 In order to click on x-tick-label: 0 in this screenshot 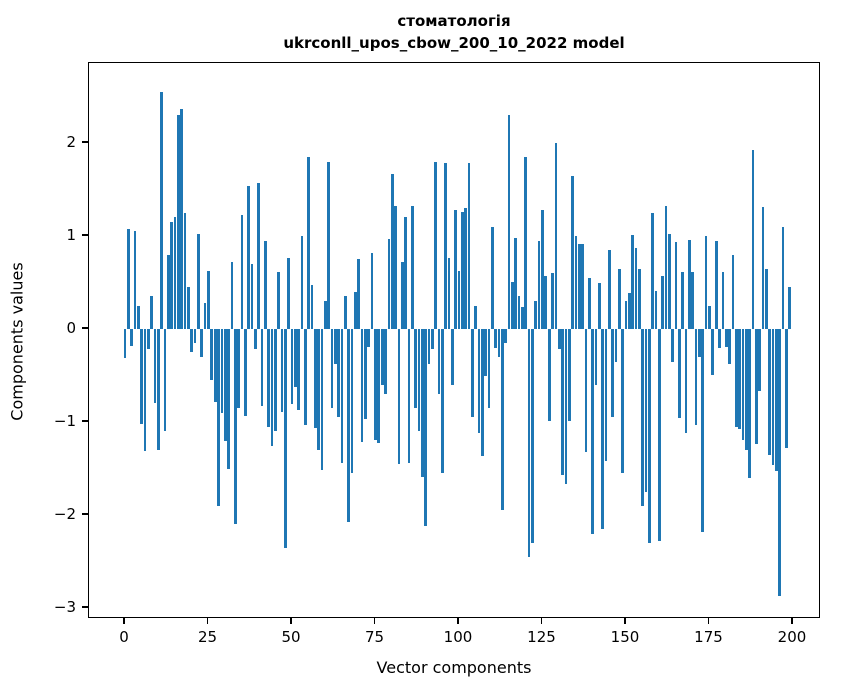, I will do `click(124, 637)`.